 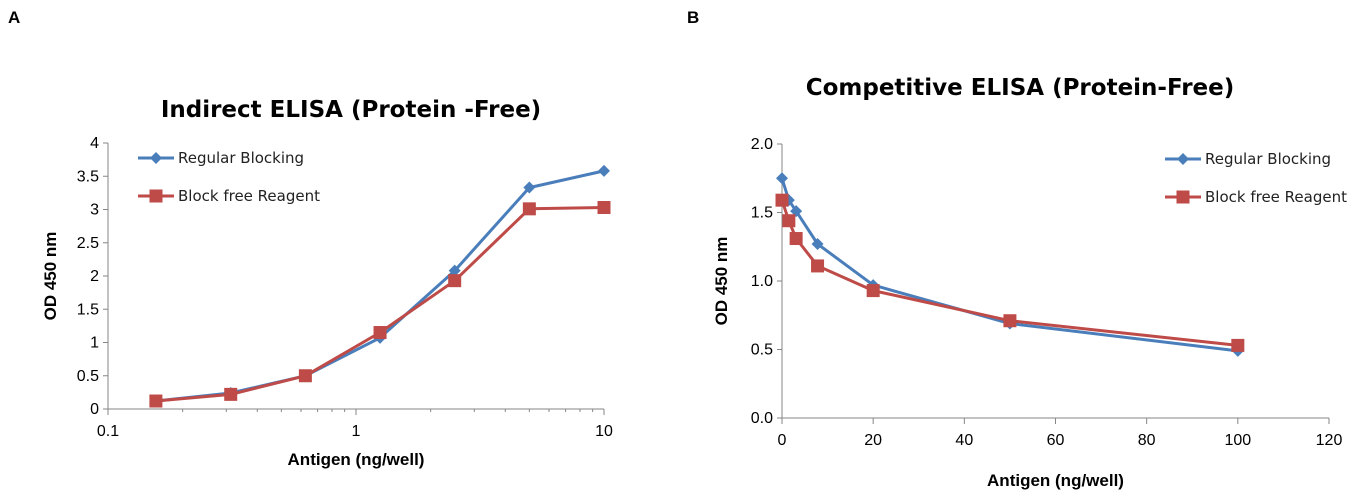 I want to click on y-tick-label: 2.5, so click(x=88, y=243).